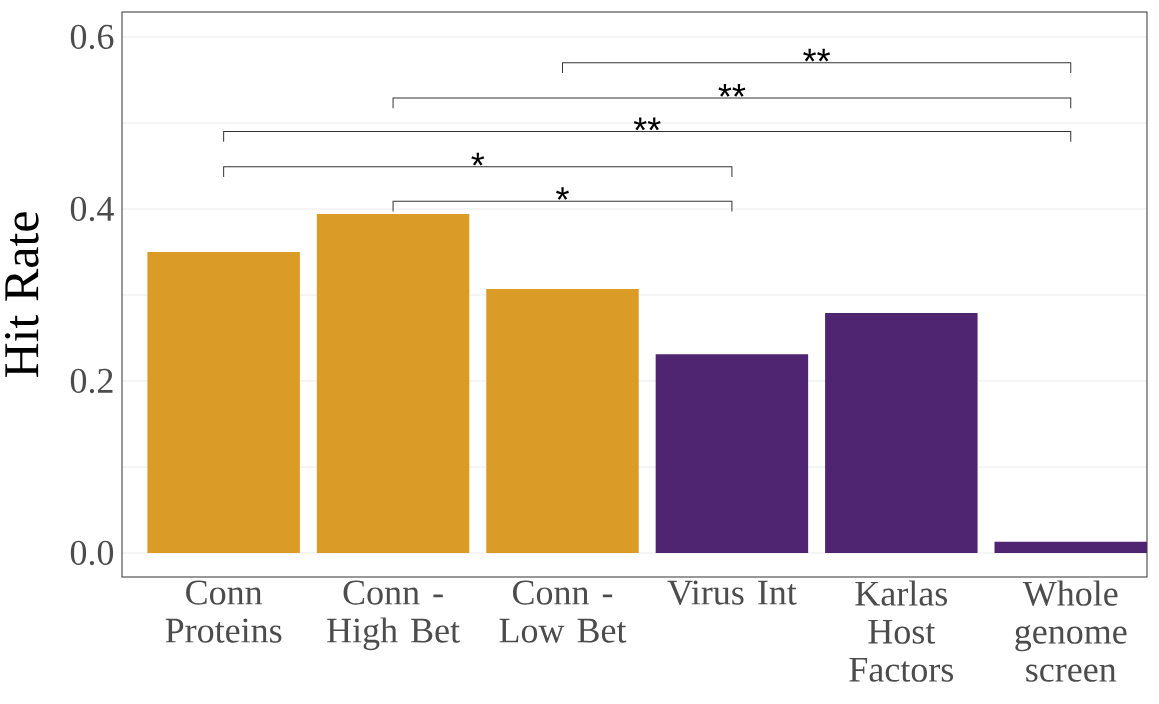  I want to click on x-tick-label: Conn Proteins, so click(223, 611).